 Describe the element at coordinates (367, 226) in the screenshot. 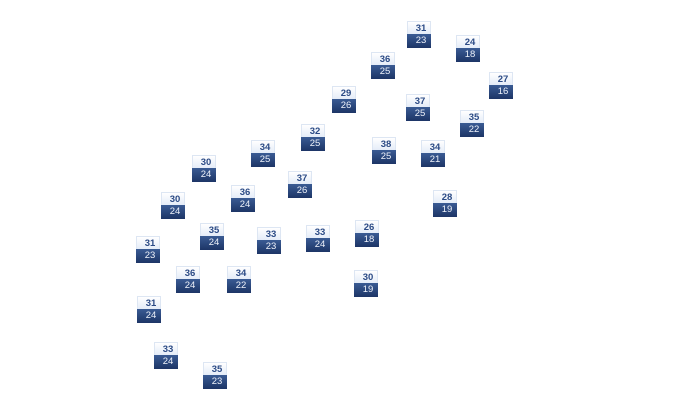

I see `high-temperature: 26` at that location.